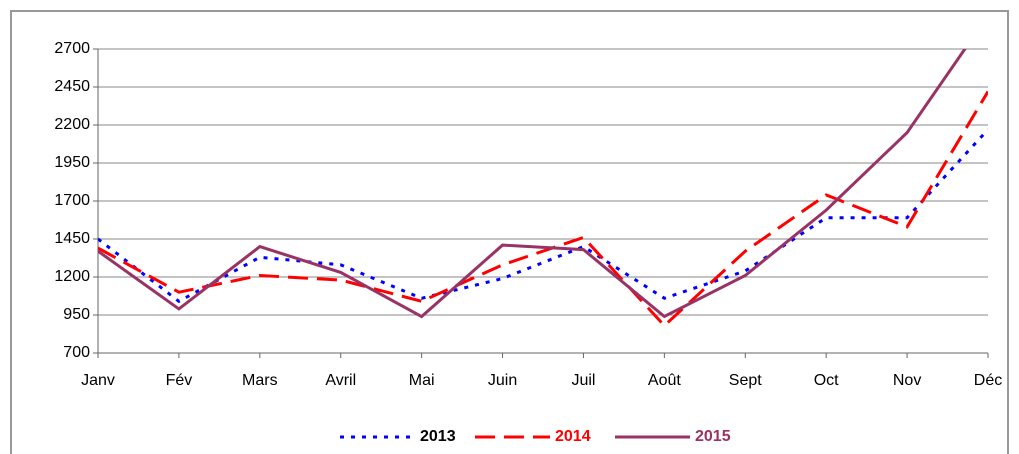 The image size is (1019, 454). What do you see at coordinates (72, 86) in the screenshot?
I see `y-tick-label: 2450` at bounding box center [72, 86].